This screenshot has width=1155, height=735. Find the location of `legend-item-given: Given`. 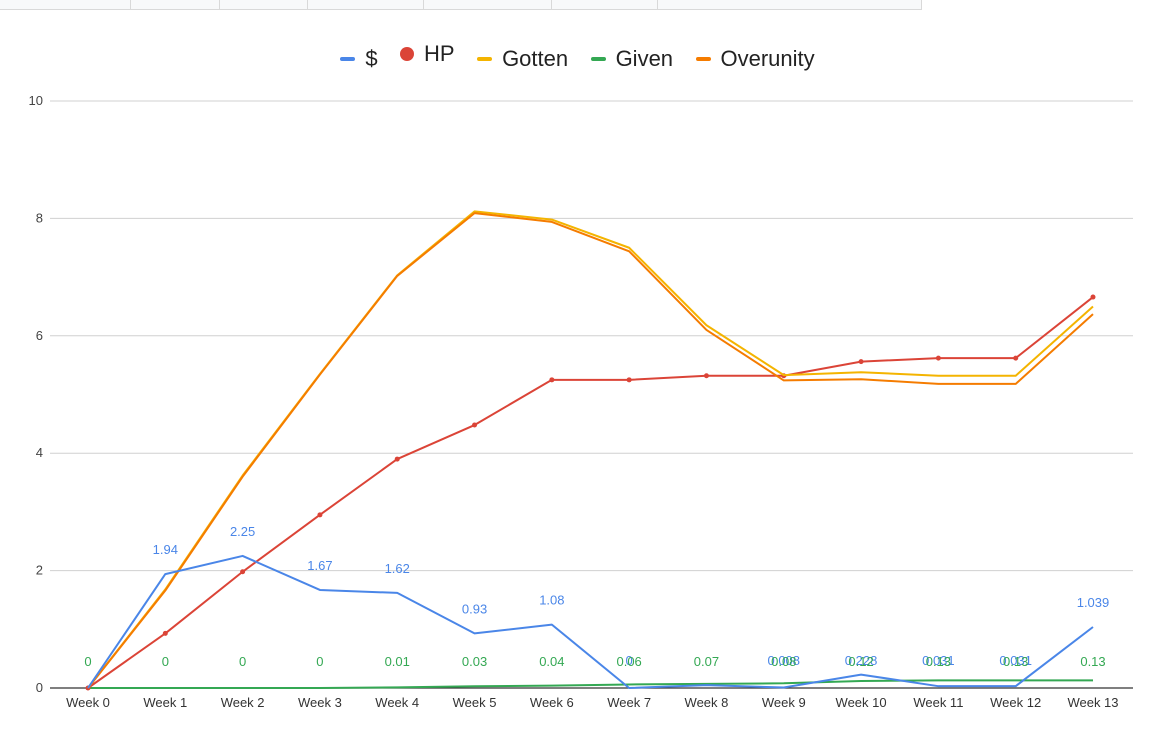

legend-item-given: Given is located at coordinates (632, 59).